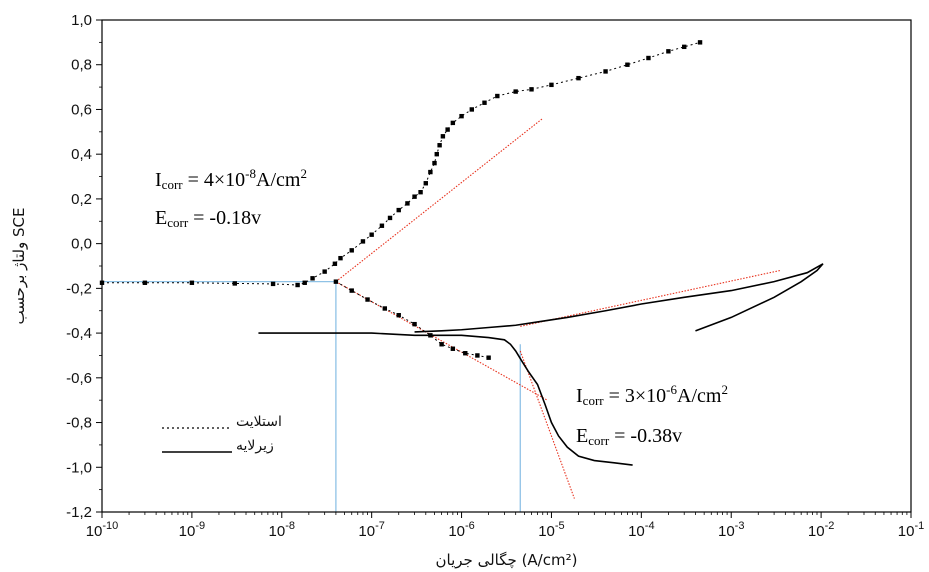 Image resolution: width=929 pixels, height=572 pixels. Describe the element at coordinates (282, 530) in the screenshot. I see `x-tick-label: 10⁻⁸` at that location.